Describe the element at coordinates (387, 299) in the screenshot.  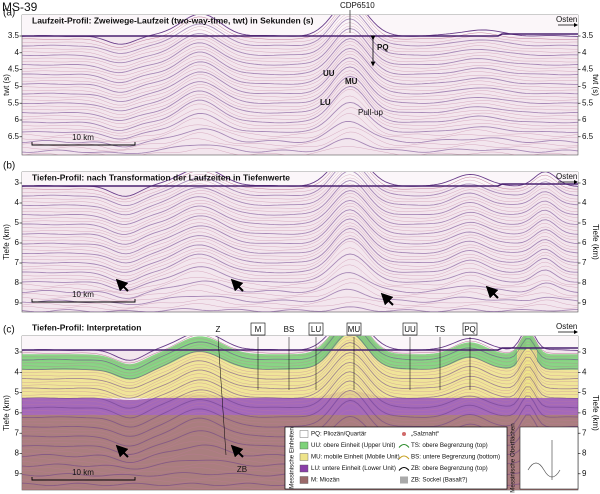
I see `arrow` at that location.